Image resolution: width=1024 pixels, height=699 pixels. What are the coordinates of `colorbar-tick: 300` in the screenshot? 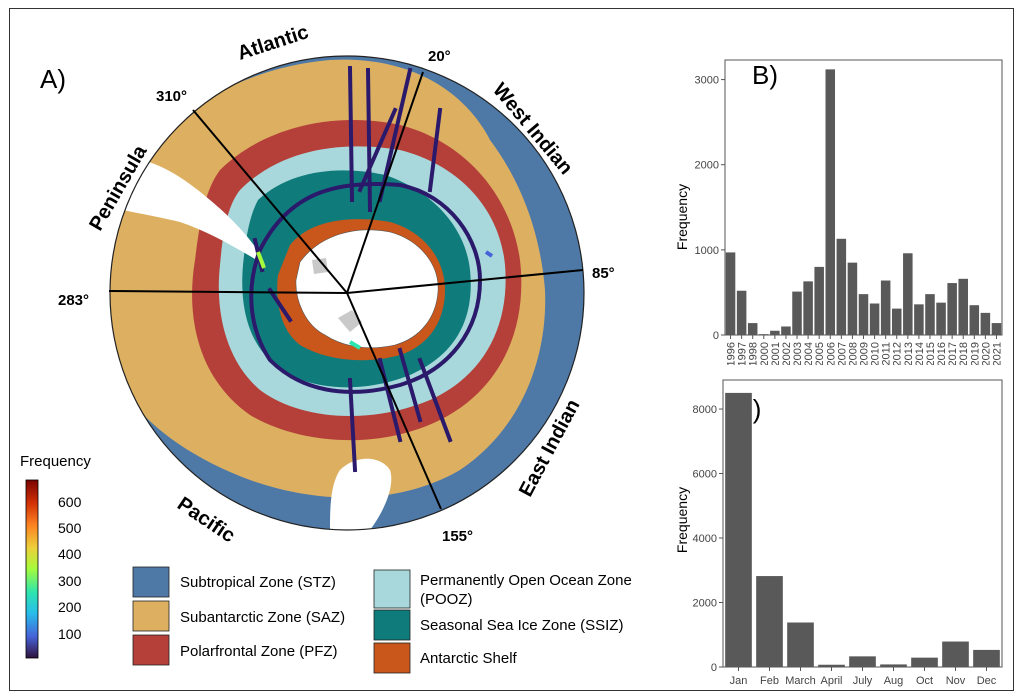 It's located at (70, 581).